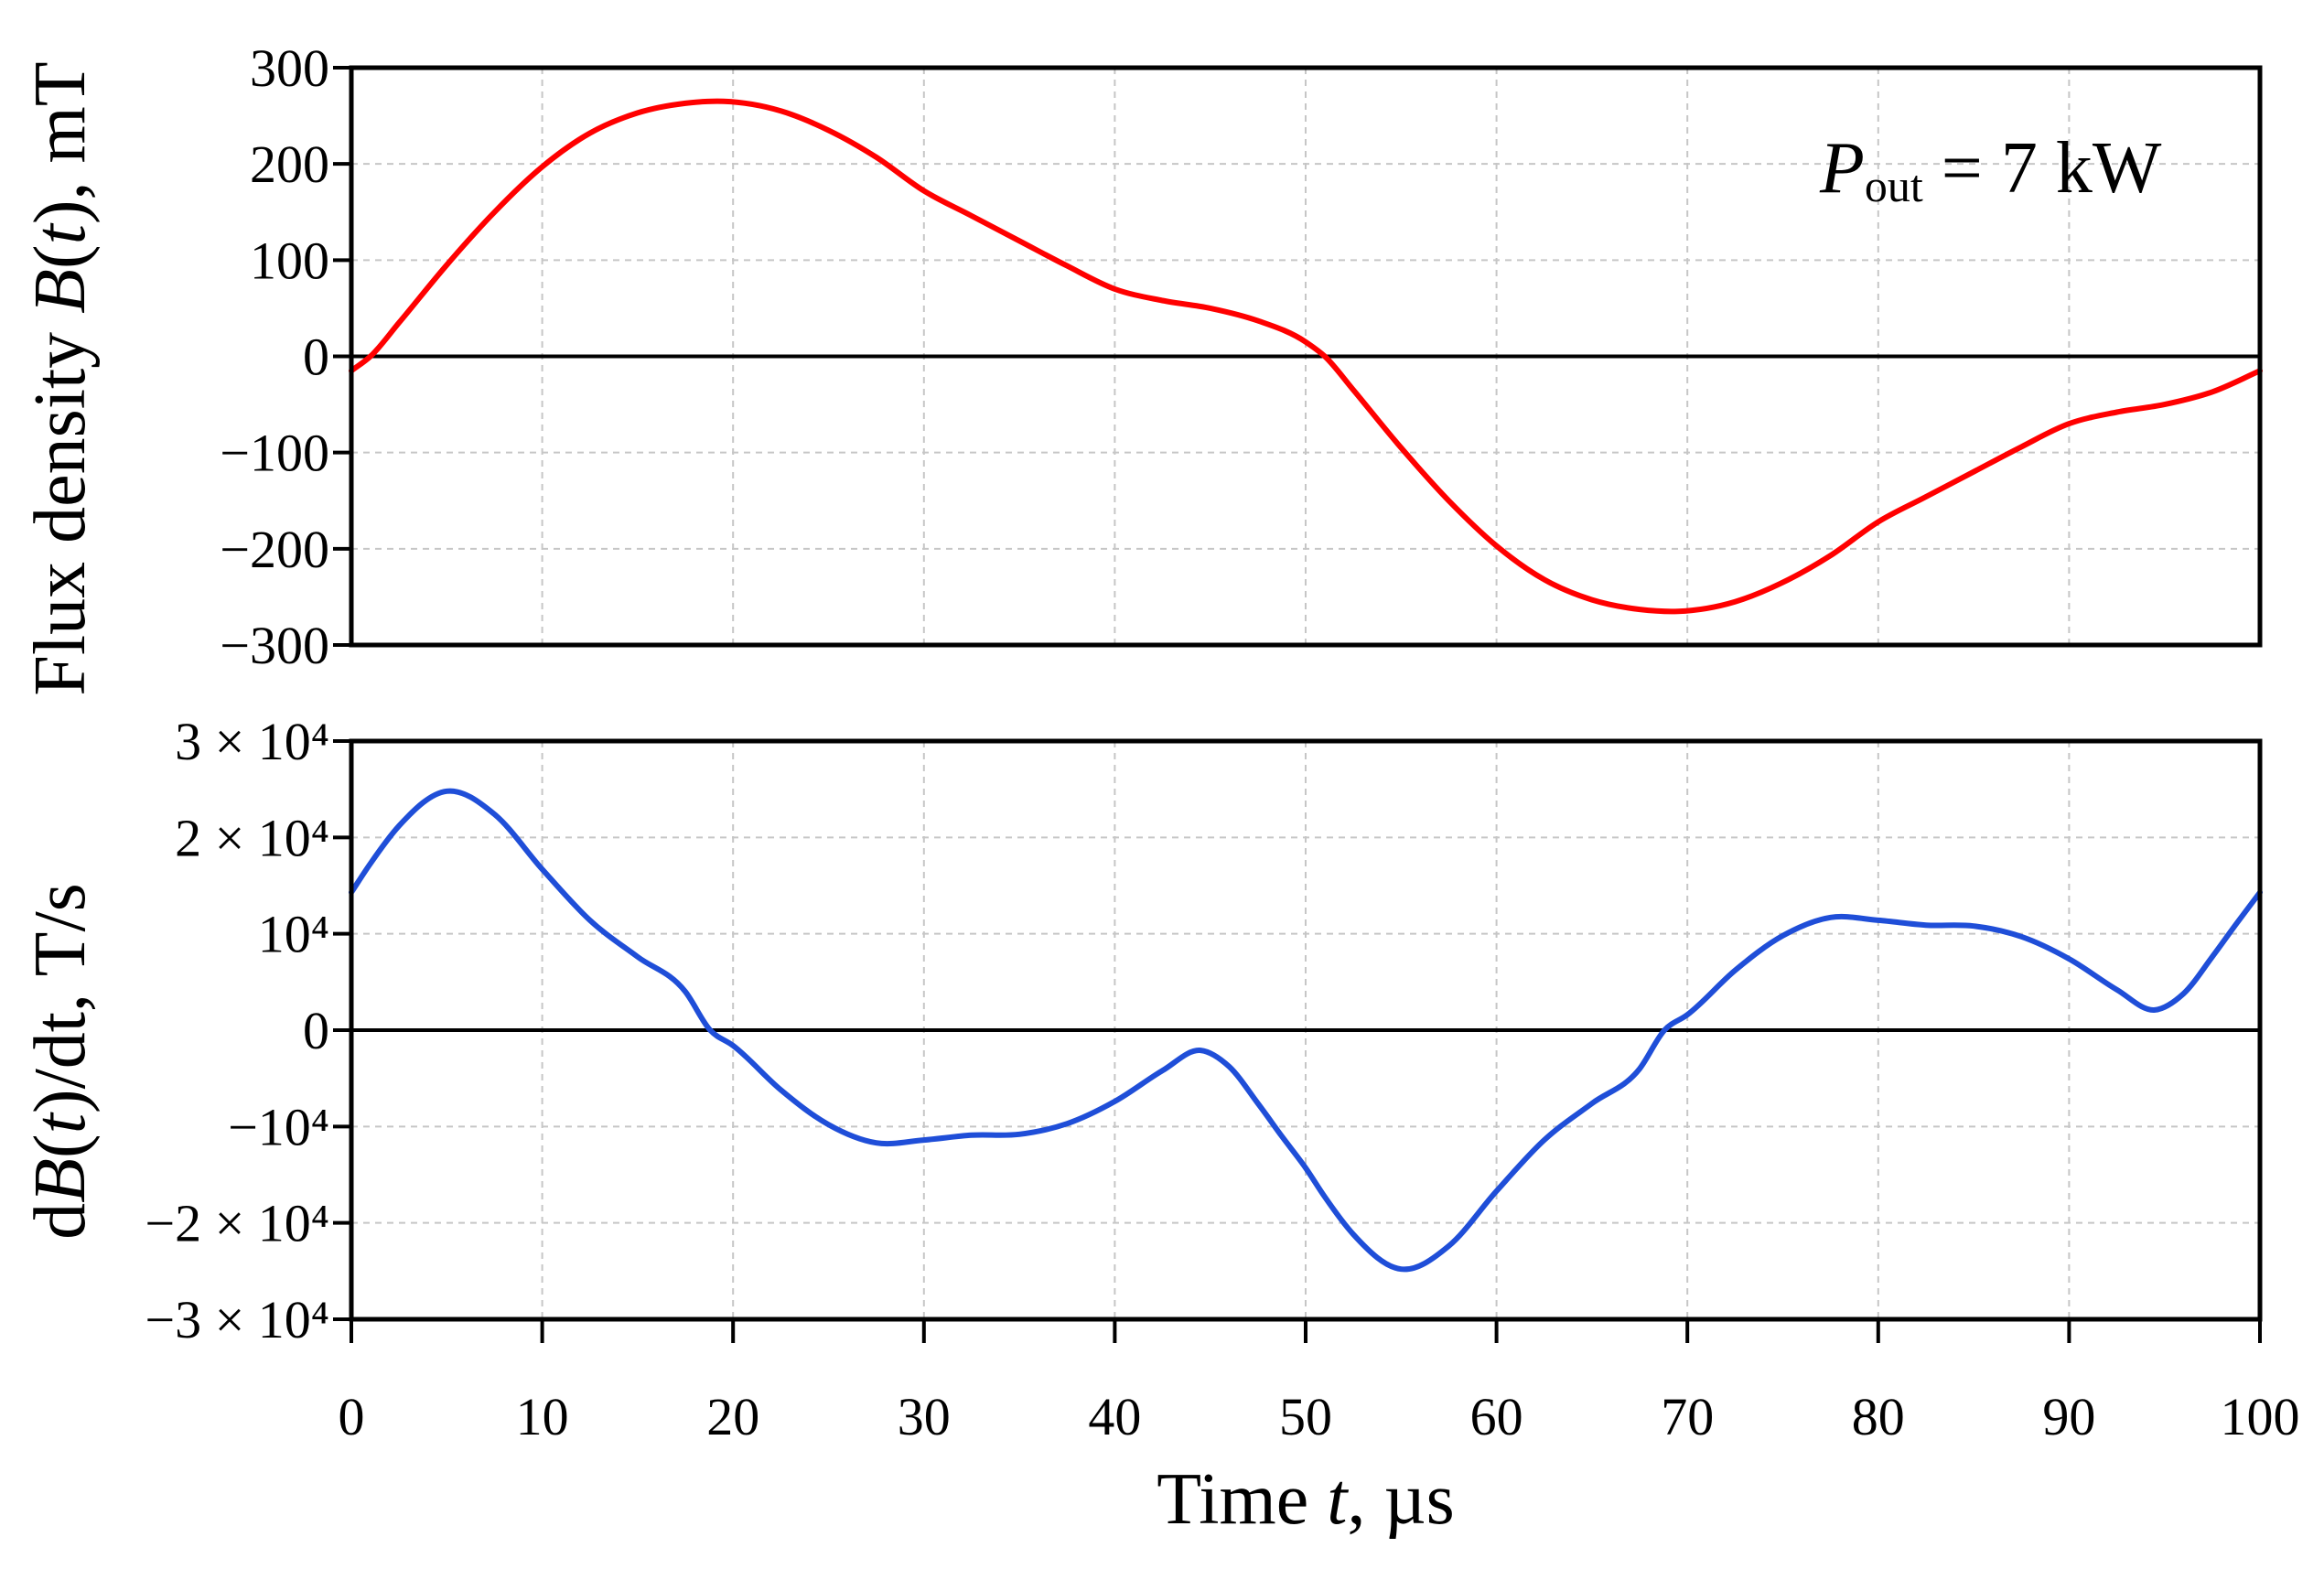  Describe the element at coordinates (252, 837) in the screenshot. I see `flux-derivative-y-tick-label: 2 × 10⁴` at that location.